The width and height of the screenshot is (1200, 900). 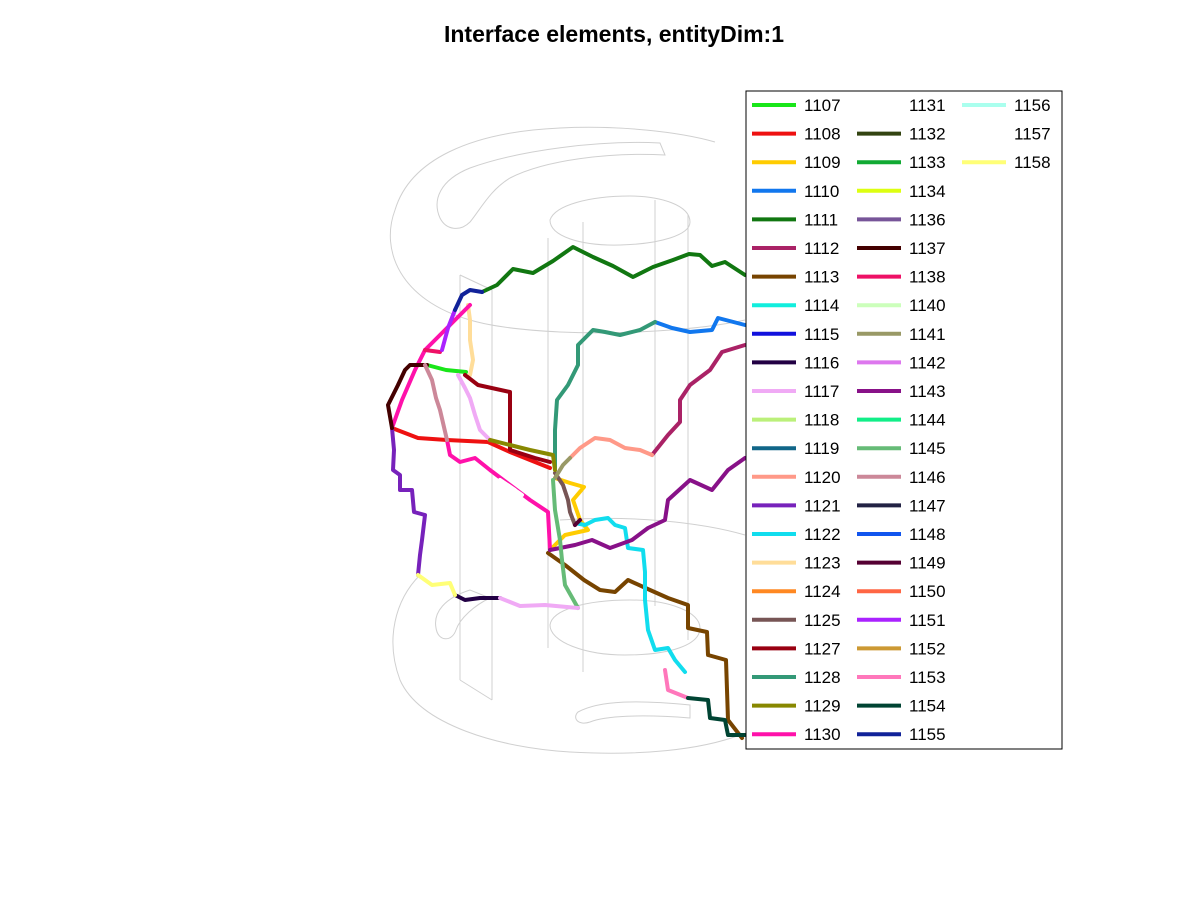 What do you see at coordinates (822, 706) in the screenshot?
I see `legend-label: 1129` at bounding box center [822, 706].